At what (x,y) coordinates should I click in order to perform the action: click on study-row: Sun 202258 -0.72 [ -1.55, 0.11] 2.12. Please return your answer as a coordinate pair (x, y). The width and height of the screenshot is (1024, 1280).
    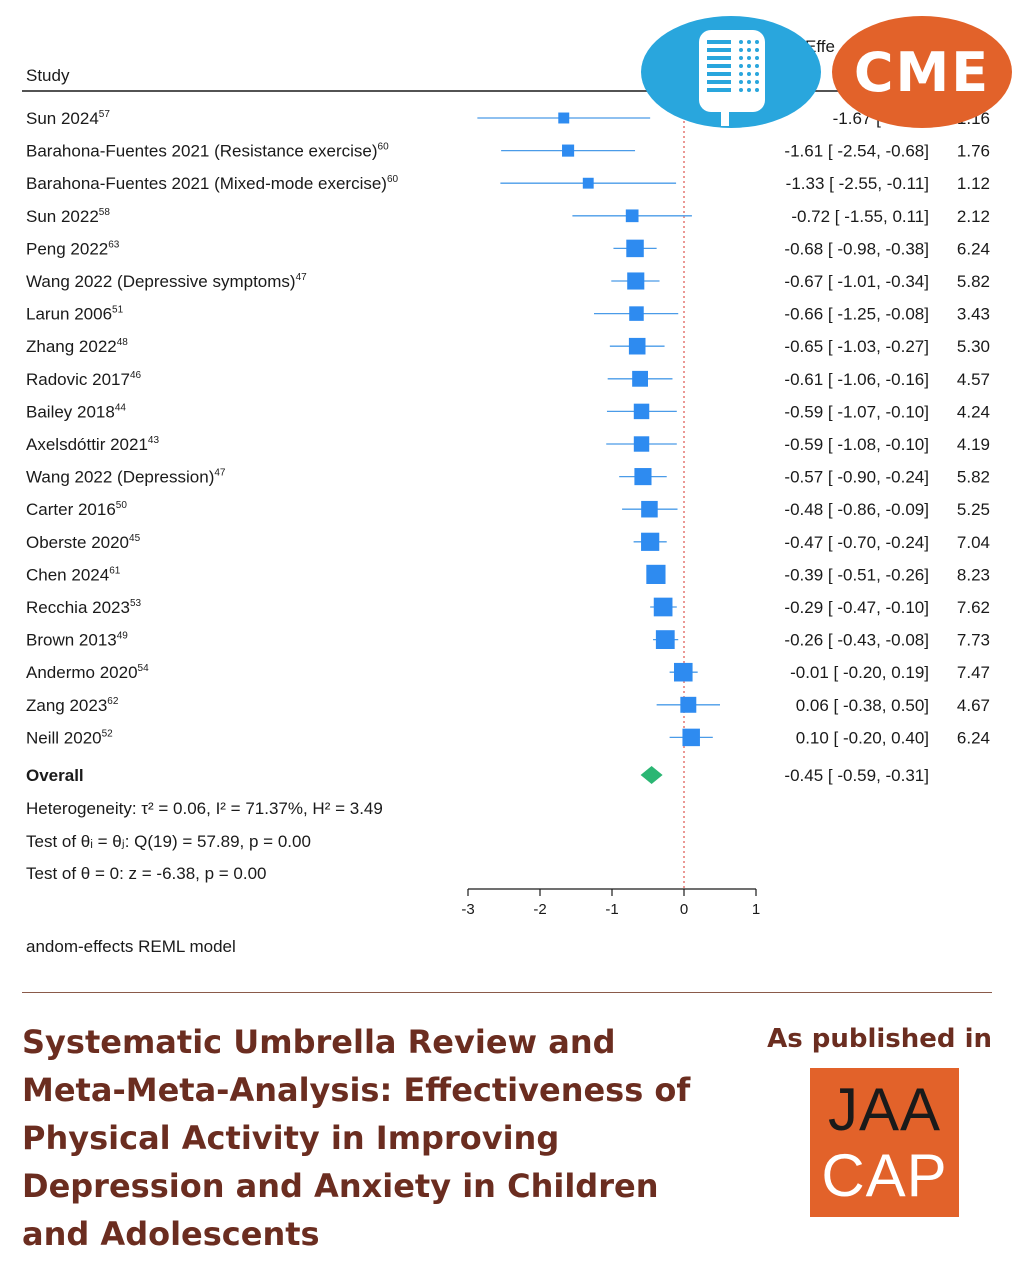
    Looking at the image, I should click on (508, 216).